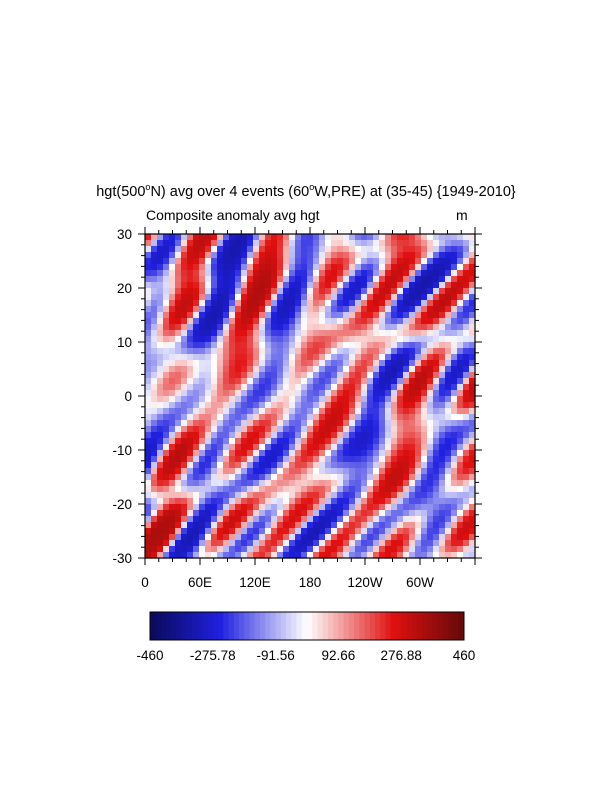 The image size is (612, 792). What do you see at coordinates (200, 582) in the screenshot?
I see `x-tick-label: 60E` at bounding box center [200, 582].